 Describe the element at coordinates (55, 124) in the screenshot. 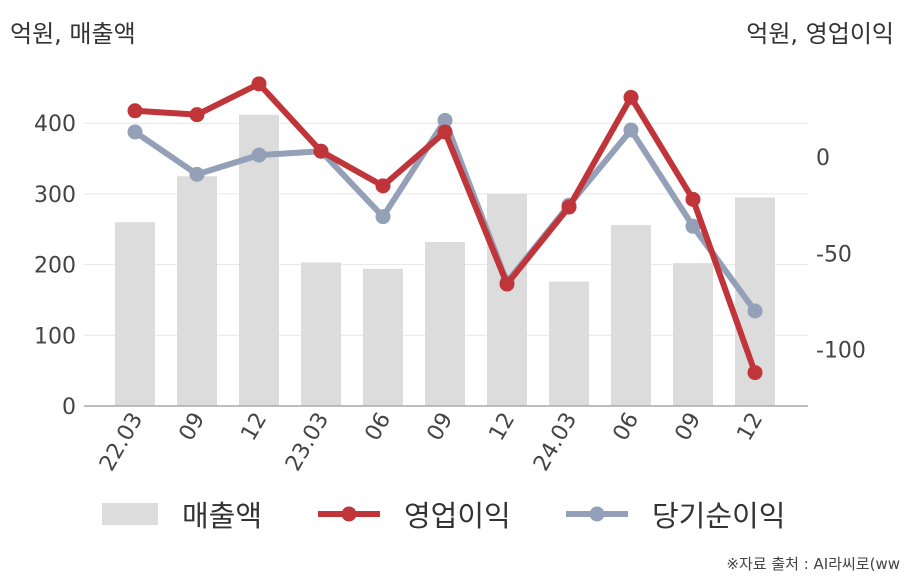

I see `left-y-tick-label: 400` at that location.